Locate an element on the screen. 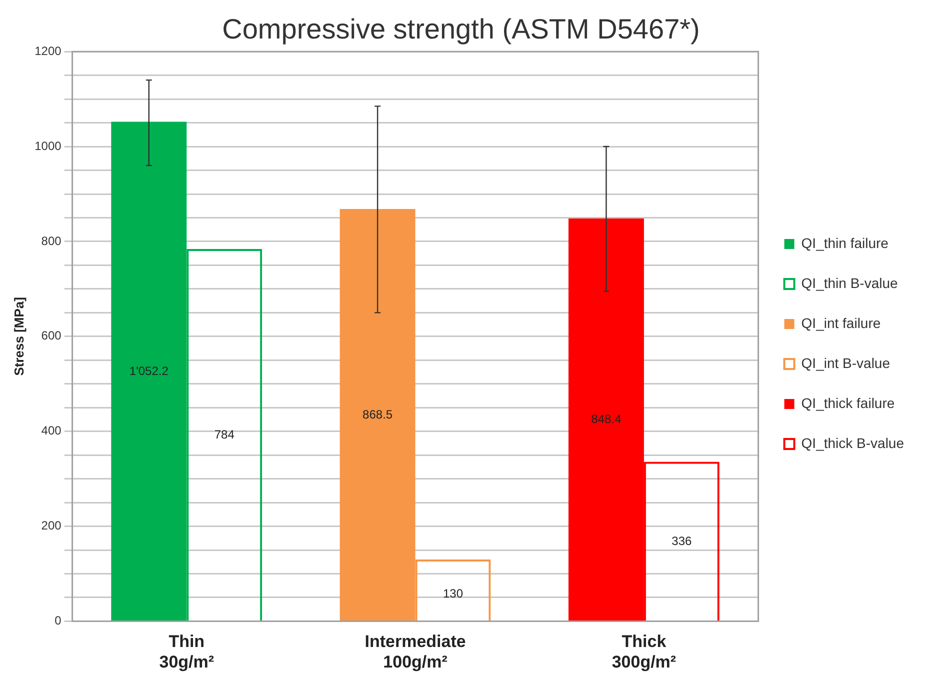 The width and height of the screenshot is (932, 684). data-label: 848.4 is located at coordinates (606, 419).